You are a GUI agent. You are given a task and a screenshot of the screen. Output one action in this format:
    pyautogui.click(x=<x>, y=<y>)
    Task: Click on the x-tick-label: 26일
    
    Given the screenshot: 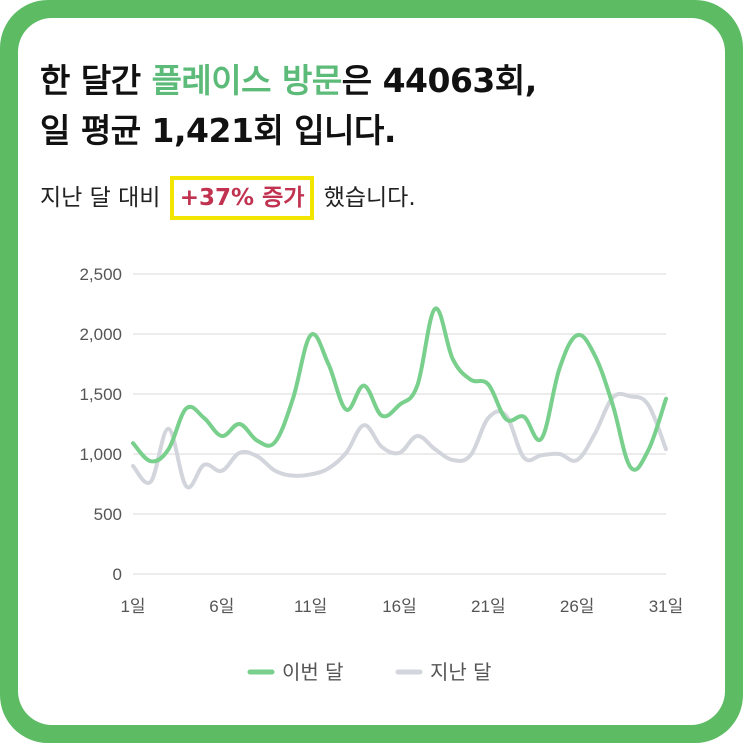 What is the action you would take?
    pyautogui.click(x=577, y=606)
    